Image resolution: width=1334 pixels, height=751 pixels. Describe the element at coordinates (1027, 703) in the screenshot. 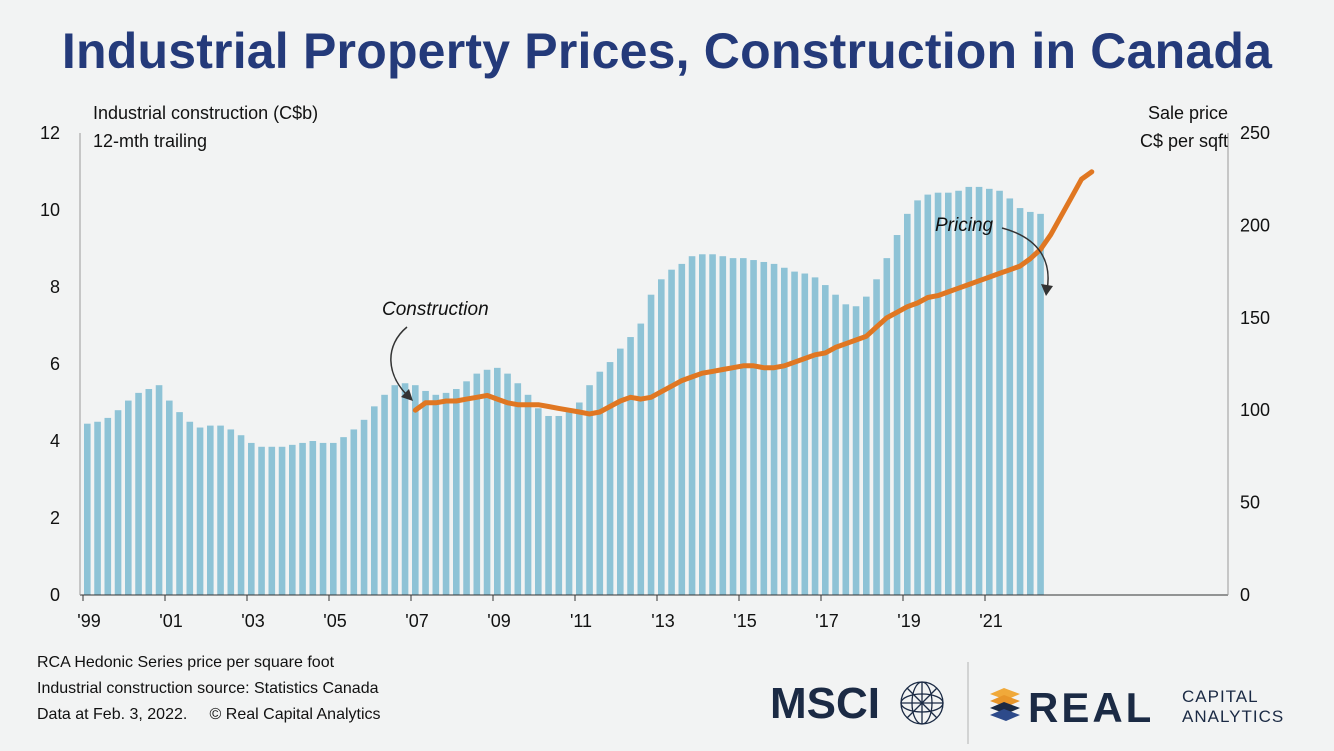

I see `logos: MSCI REAL CAPITAL ANALYTICS` at that location.